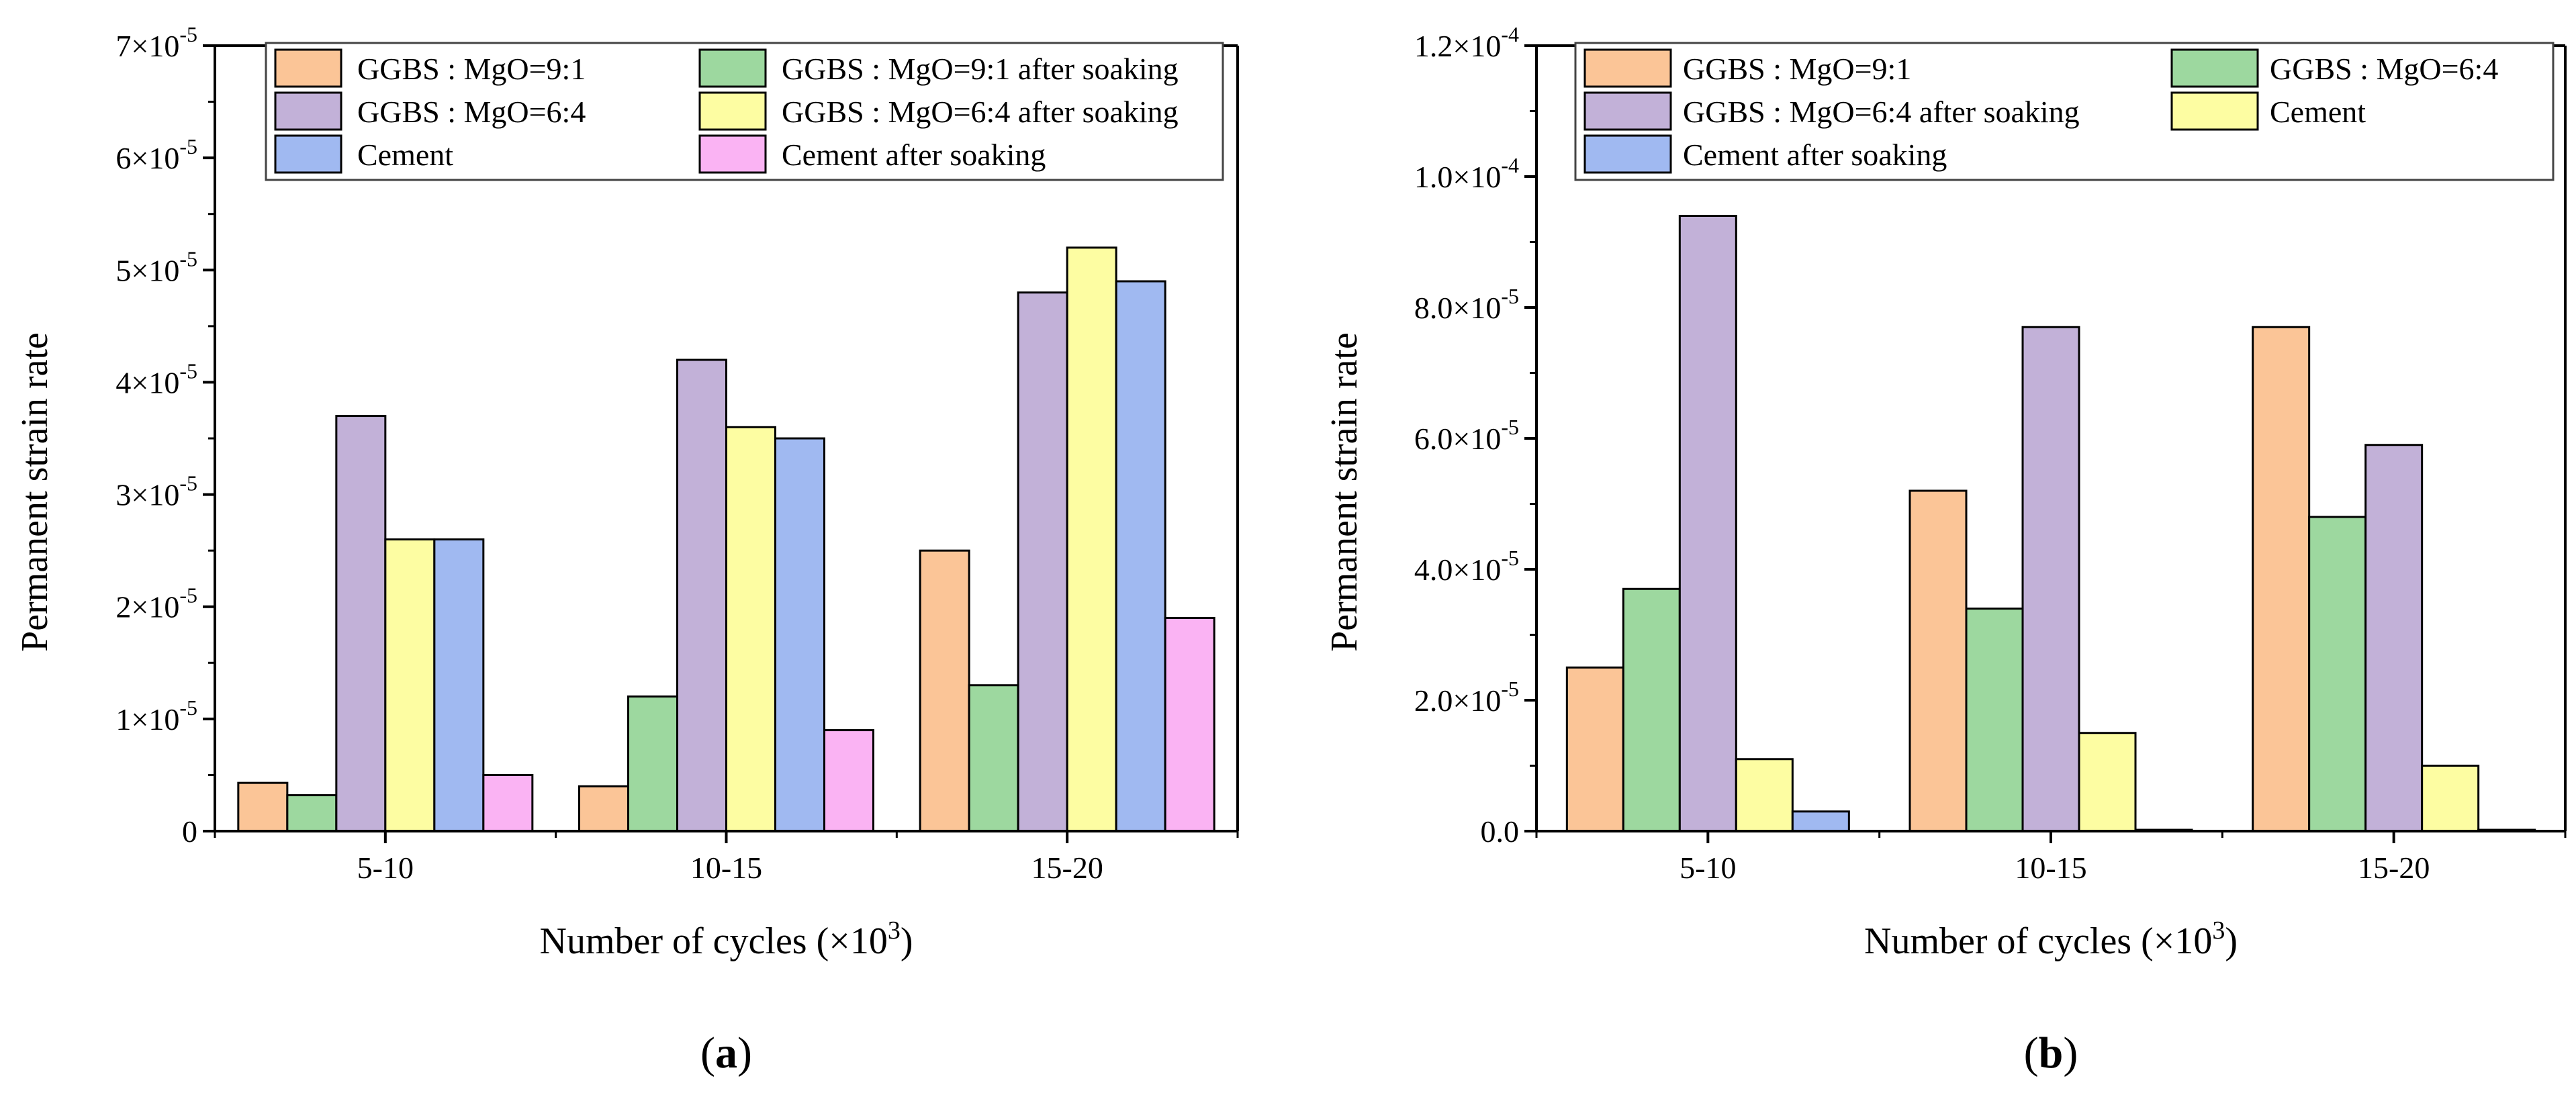 This screenshot has height=1099, width=2576. Describe the element at coordinates (2107, 782) in the screenshot. I see `bar-b-s3-c1` at that location.